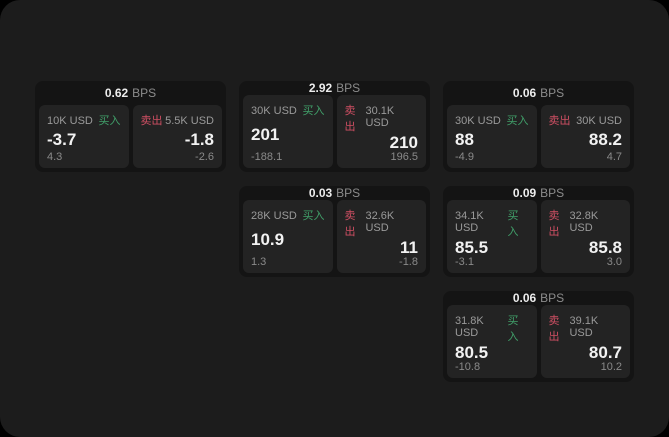 The width and height of the screenshot is (669, 437). Describe the element at coordinates (62, 139) in the screenshot. I see `buy-value: -3.7` at that location.